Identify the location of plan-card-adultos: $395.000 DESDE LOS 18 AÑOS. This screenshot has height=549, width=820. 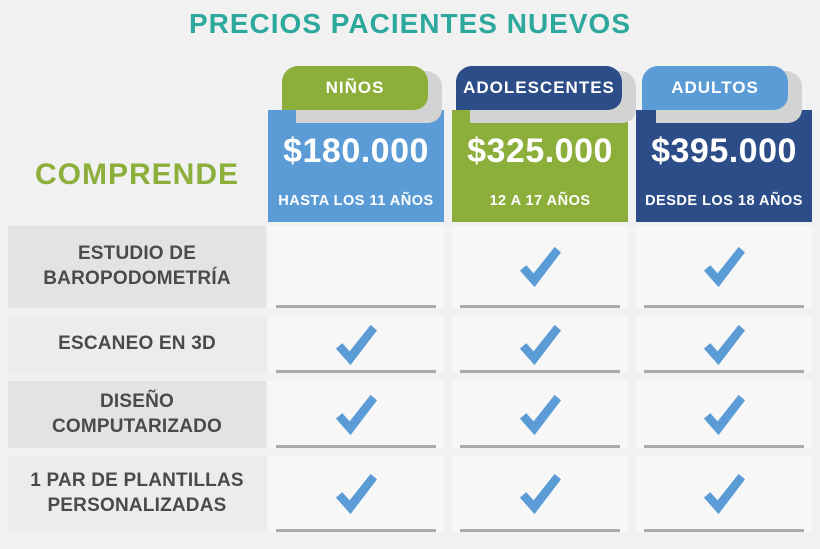
(724, 166).